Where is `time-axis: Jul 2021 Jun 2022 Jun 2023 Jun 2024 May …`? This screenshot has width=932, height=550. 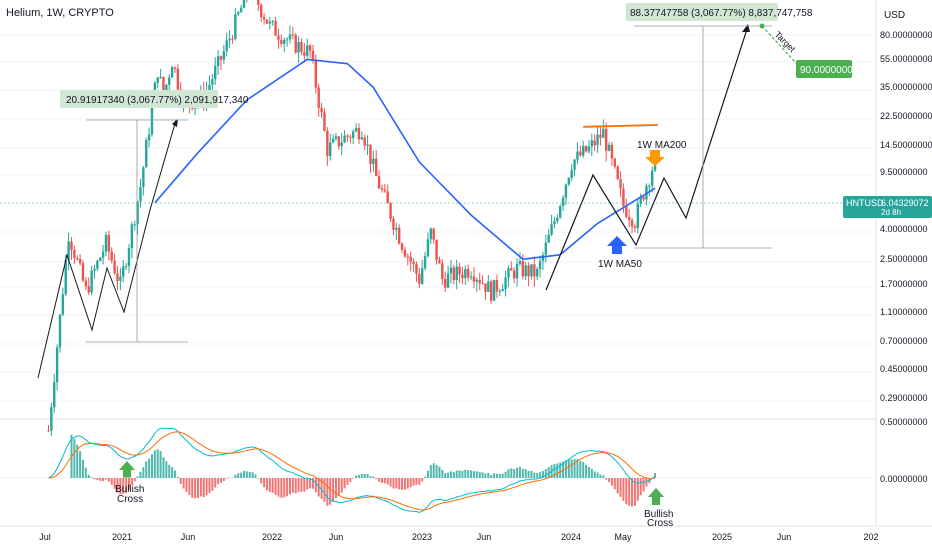
time-axis: Jul 2021 Jun 2022 Jun 2023 Jun 2024 May … is located at coordinates (458, 537).